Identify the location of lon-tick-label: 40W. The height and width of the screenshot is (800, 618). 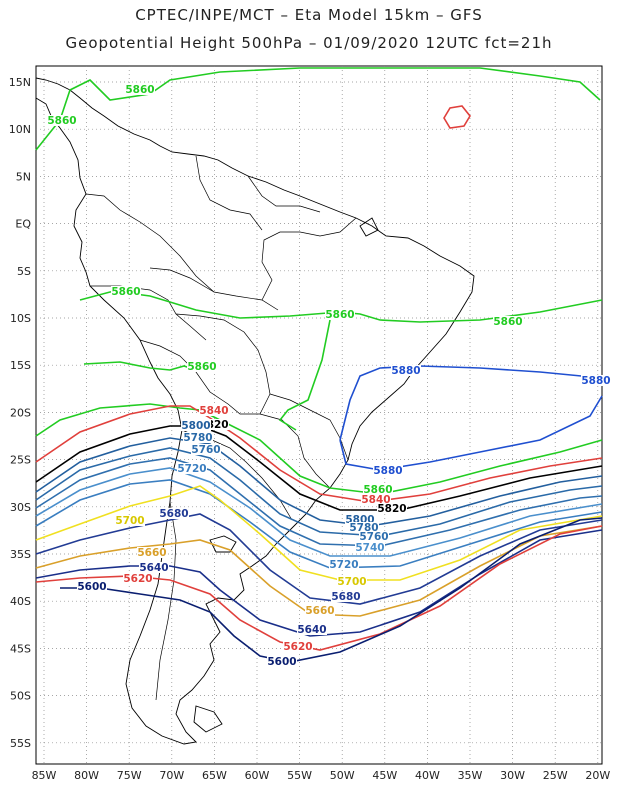
(427, 775).